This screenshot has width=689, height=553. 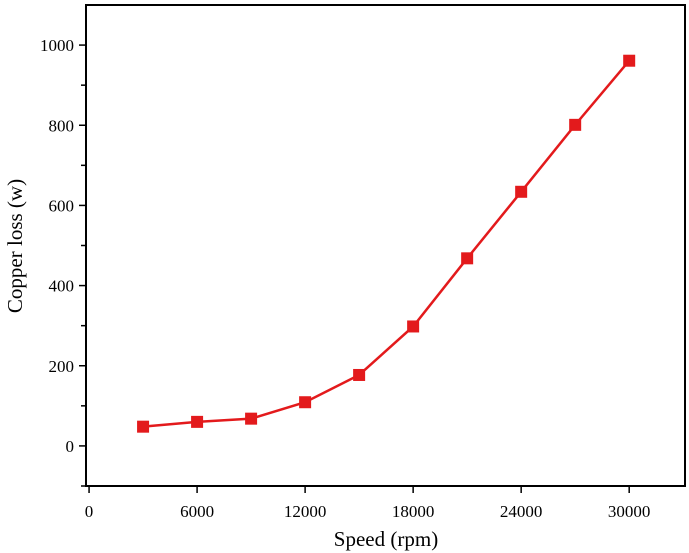 What do you see at coordinates (305, 511) in the screenshot?
I see `x-tick-label: 12000` at bounding box center [305, 511].